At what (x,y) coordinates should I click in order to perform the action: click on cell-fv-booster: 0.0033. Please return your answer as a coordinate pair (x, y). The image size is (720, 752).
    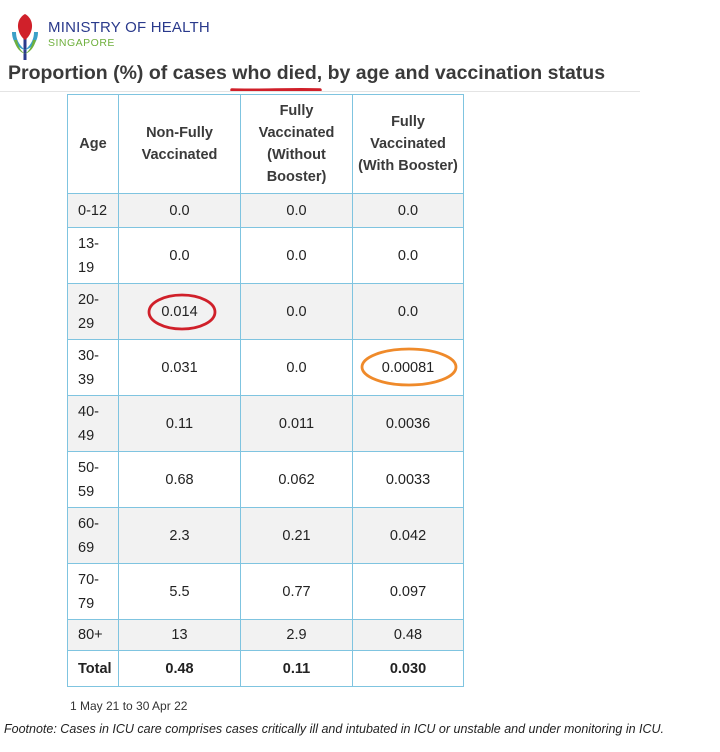
    Looking at the image, I should click on (408, 479).